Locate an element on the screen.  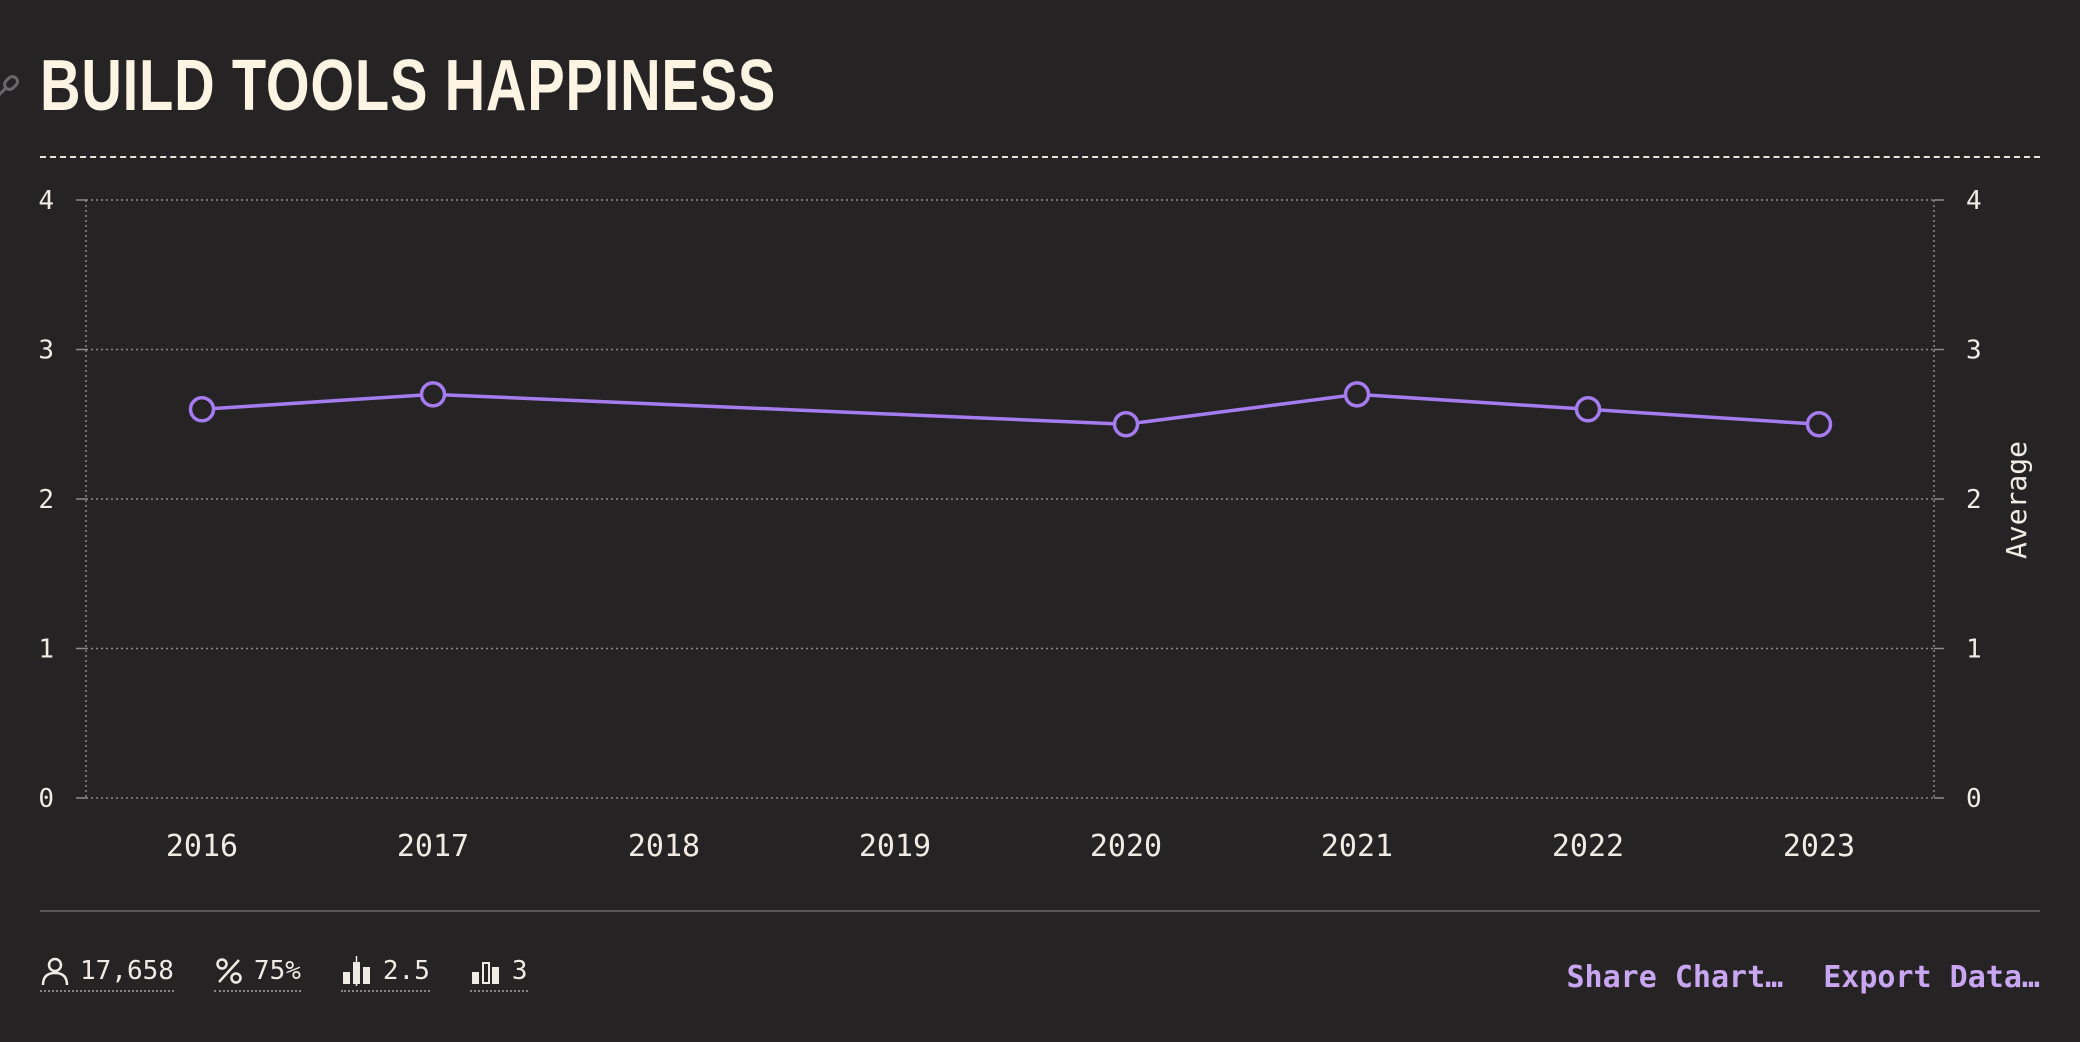
y-axis-label: Average is located at coordinates (2016, 500).